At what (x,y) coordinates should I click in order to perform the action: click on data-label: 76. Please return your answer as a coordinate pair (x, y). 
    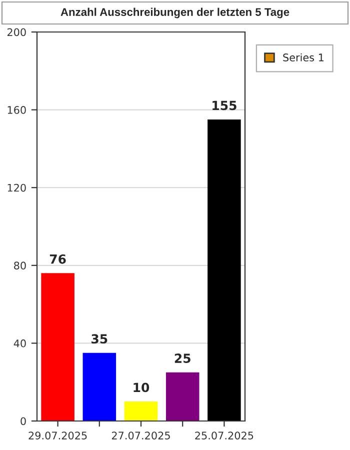
    Looking at the image, I should click on (58, 259).